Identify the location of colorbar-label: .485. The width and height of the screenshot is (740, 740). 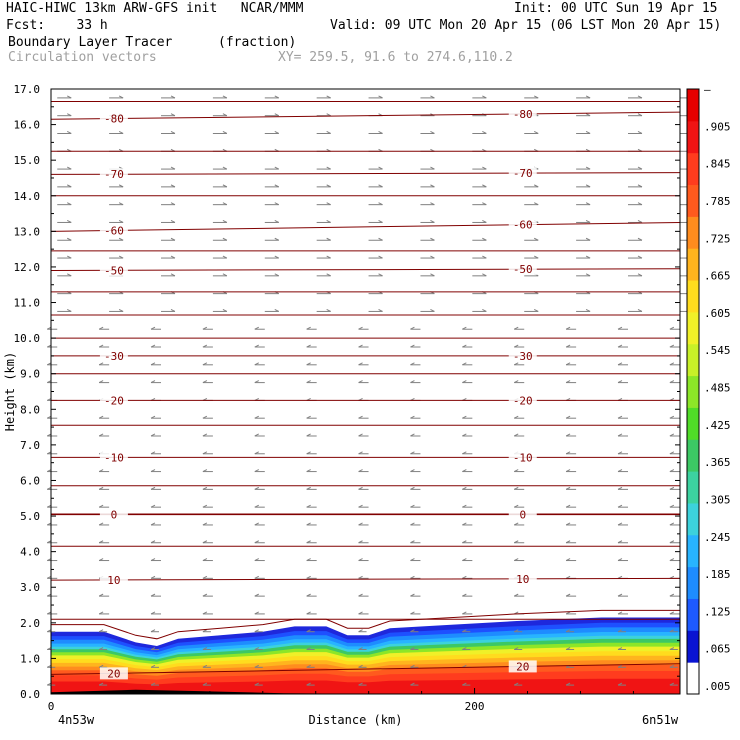
(717, 388).